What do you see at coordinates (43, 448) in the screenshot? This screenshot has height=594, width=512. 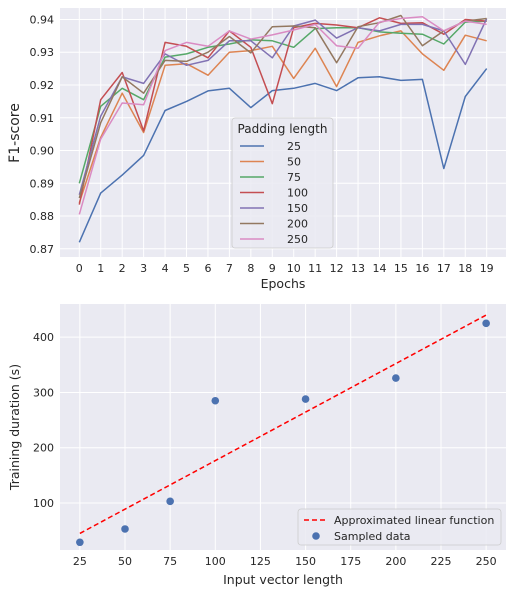 I see `y-tick-label-bottom: 200` at bounding box center [43, 448].